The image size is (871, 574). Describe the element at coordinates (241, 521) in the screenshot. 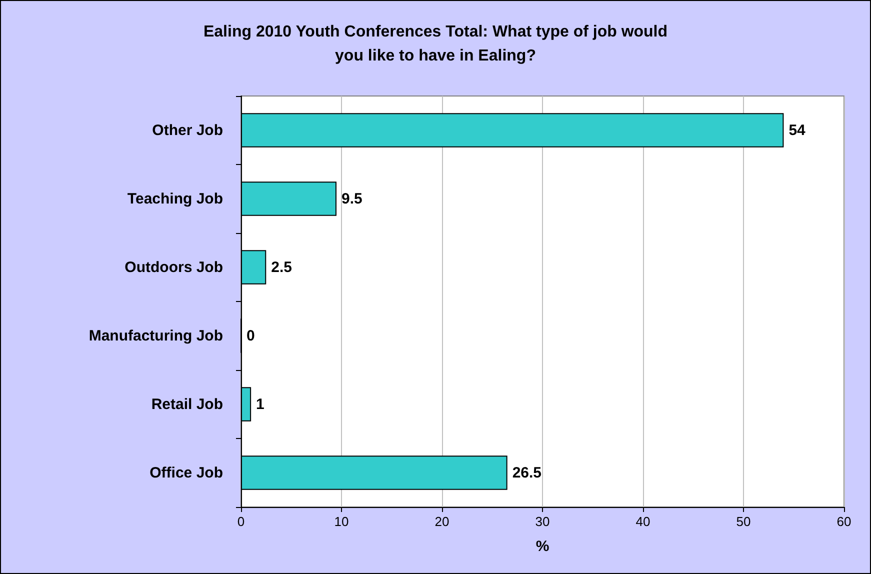

I see `x-tick-label: 0` at that location.